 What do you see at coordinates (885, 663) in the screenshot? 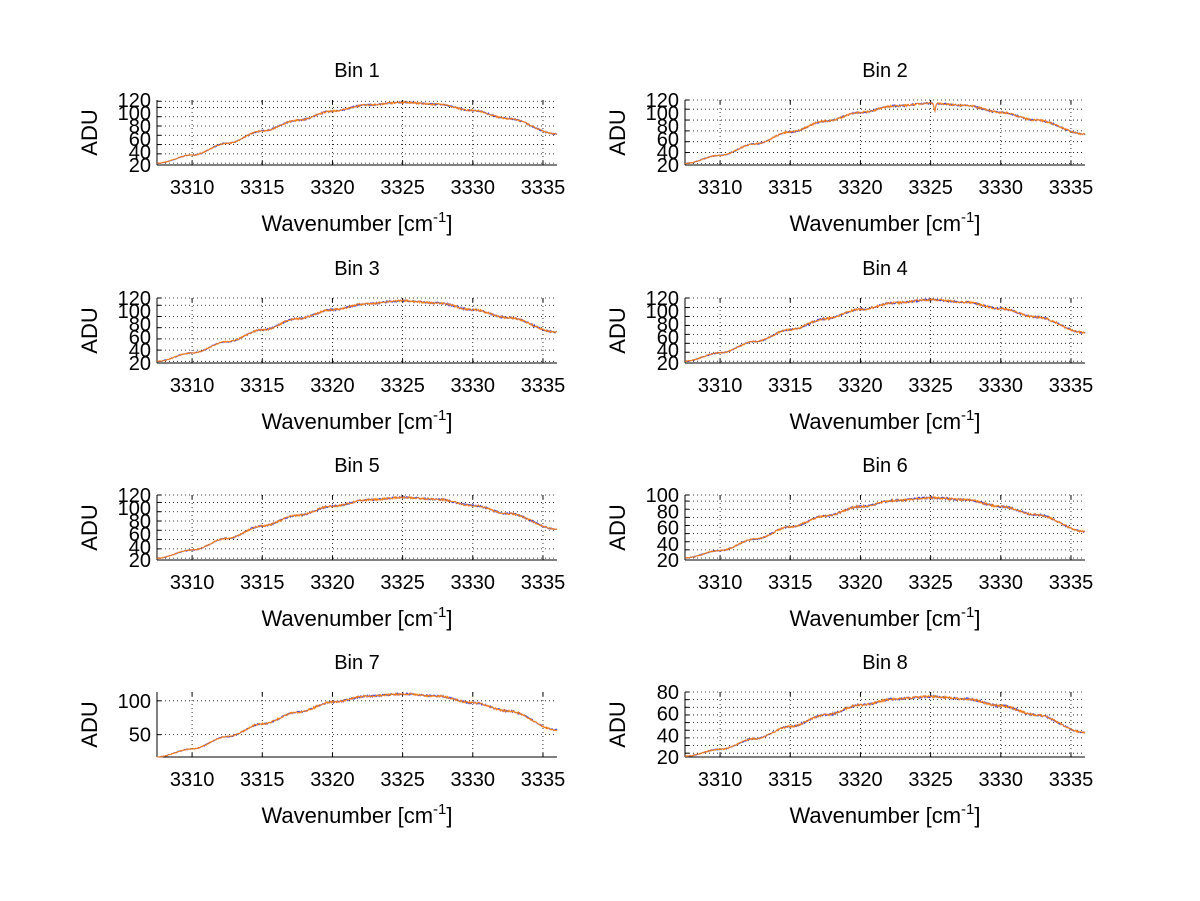
I see `subplot-title: Bin 8` at bounding box center [885, 663].